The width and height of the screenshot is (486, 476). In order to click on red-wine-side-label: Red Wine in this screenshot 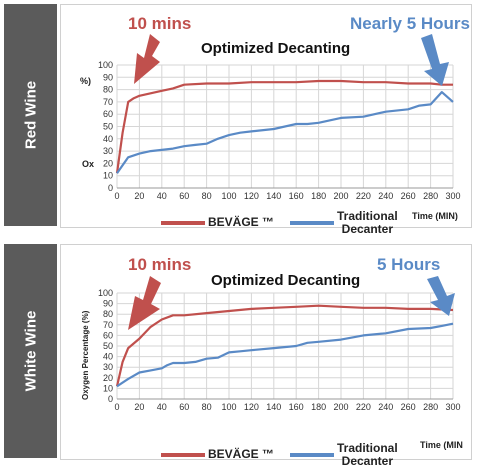, I will do `click(30, 115)`.